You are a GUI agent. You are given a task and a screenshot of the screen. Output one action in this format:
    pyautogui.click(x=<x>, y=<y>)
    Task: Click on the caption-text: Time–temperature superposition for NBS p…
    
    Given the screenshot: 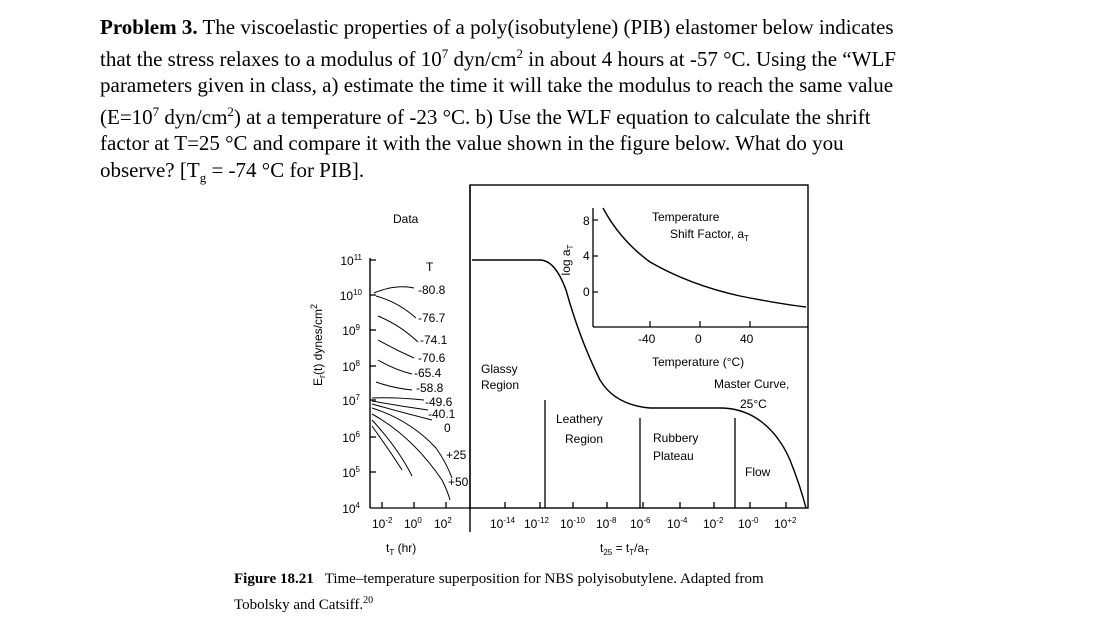 What is the action you would take?
    pyautogui.click(x=538, y=579)
    